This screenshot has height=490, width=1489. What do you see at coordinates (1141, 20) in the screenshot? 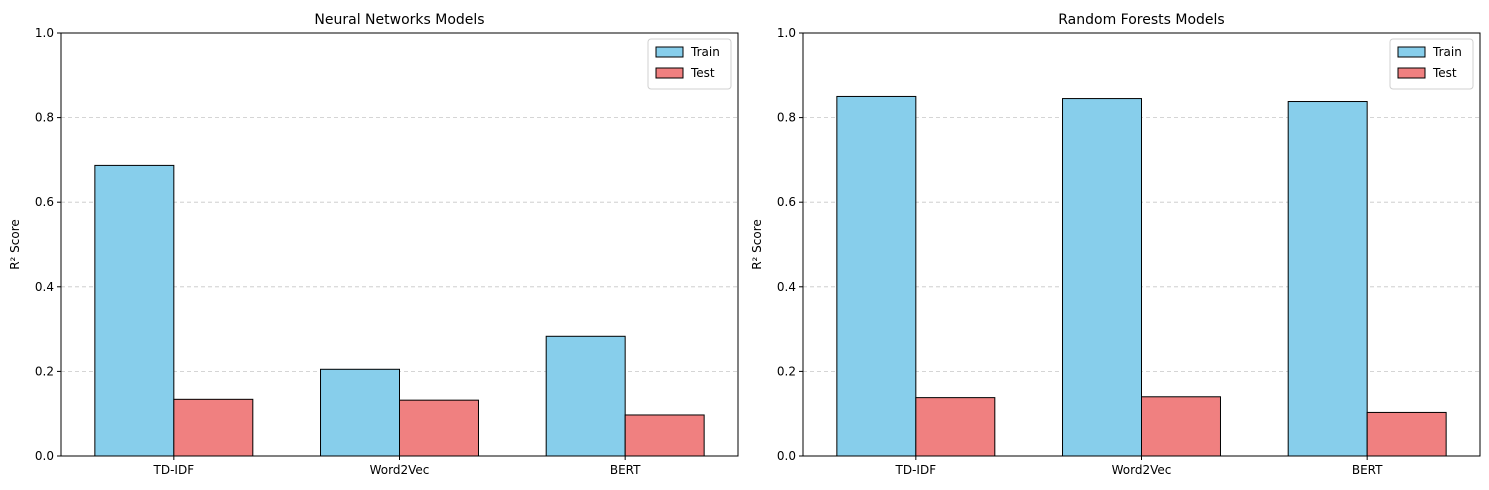
I see `chart-title: Random Forests Models` at bounding box center [1141, 20].